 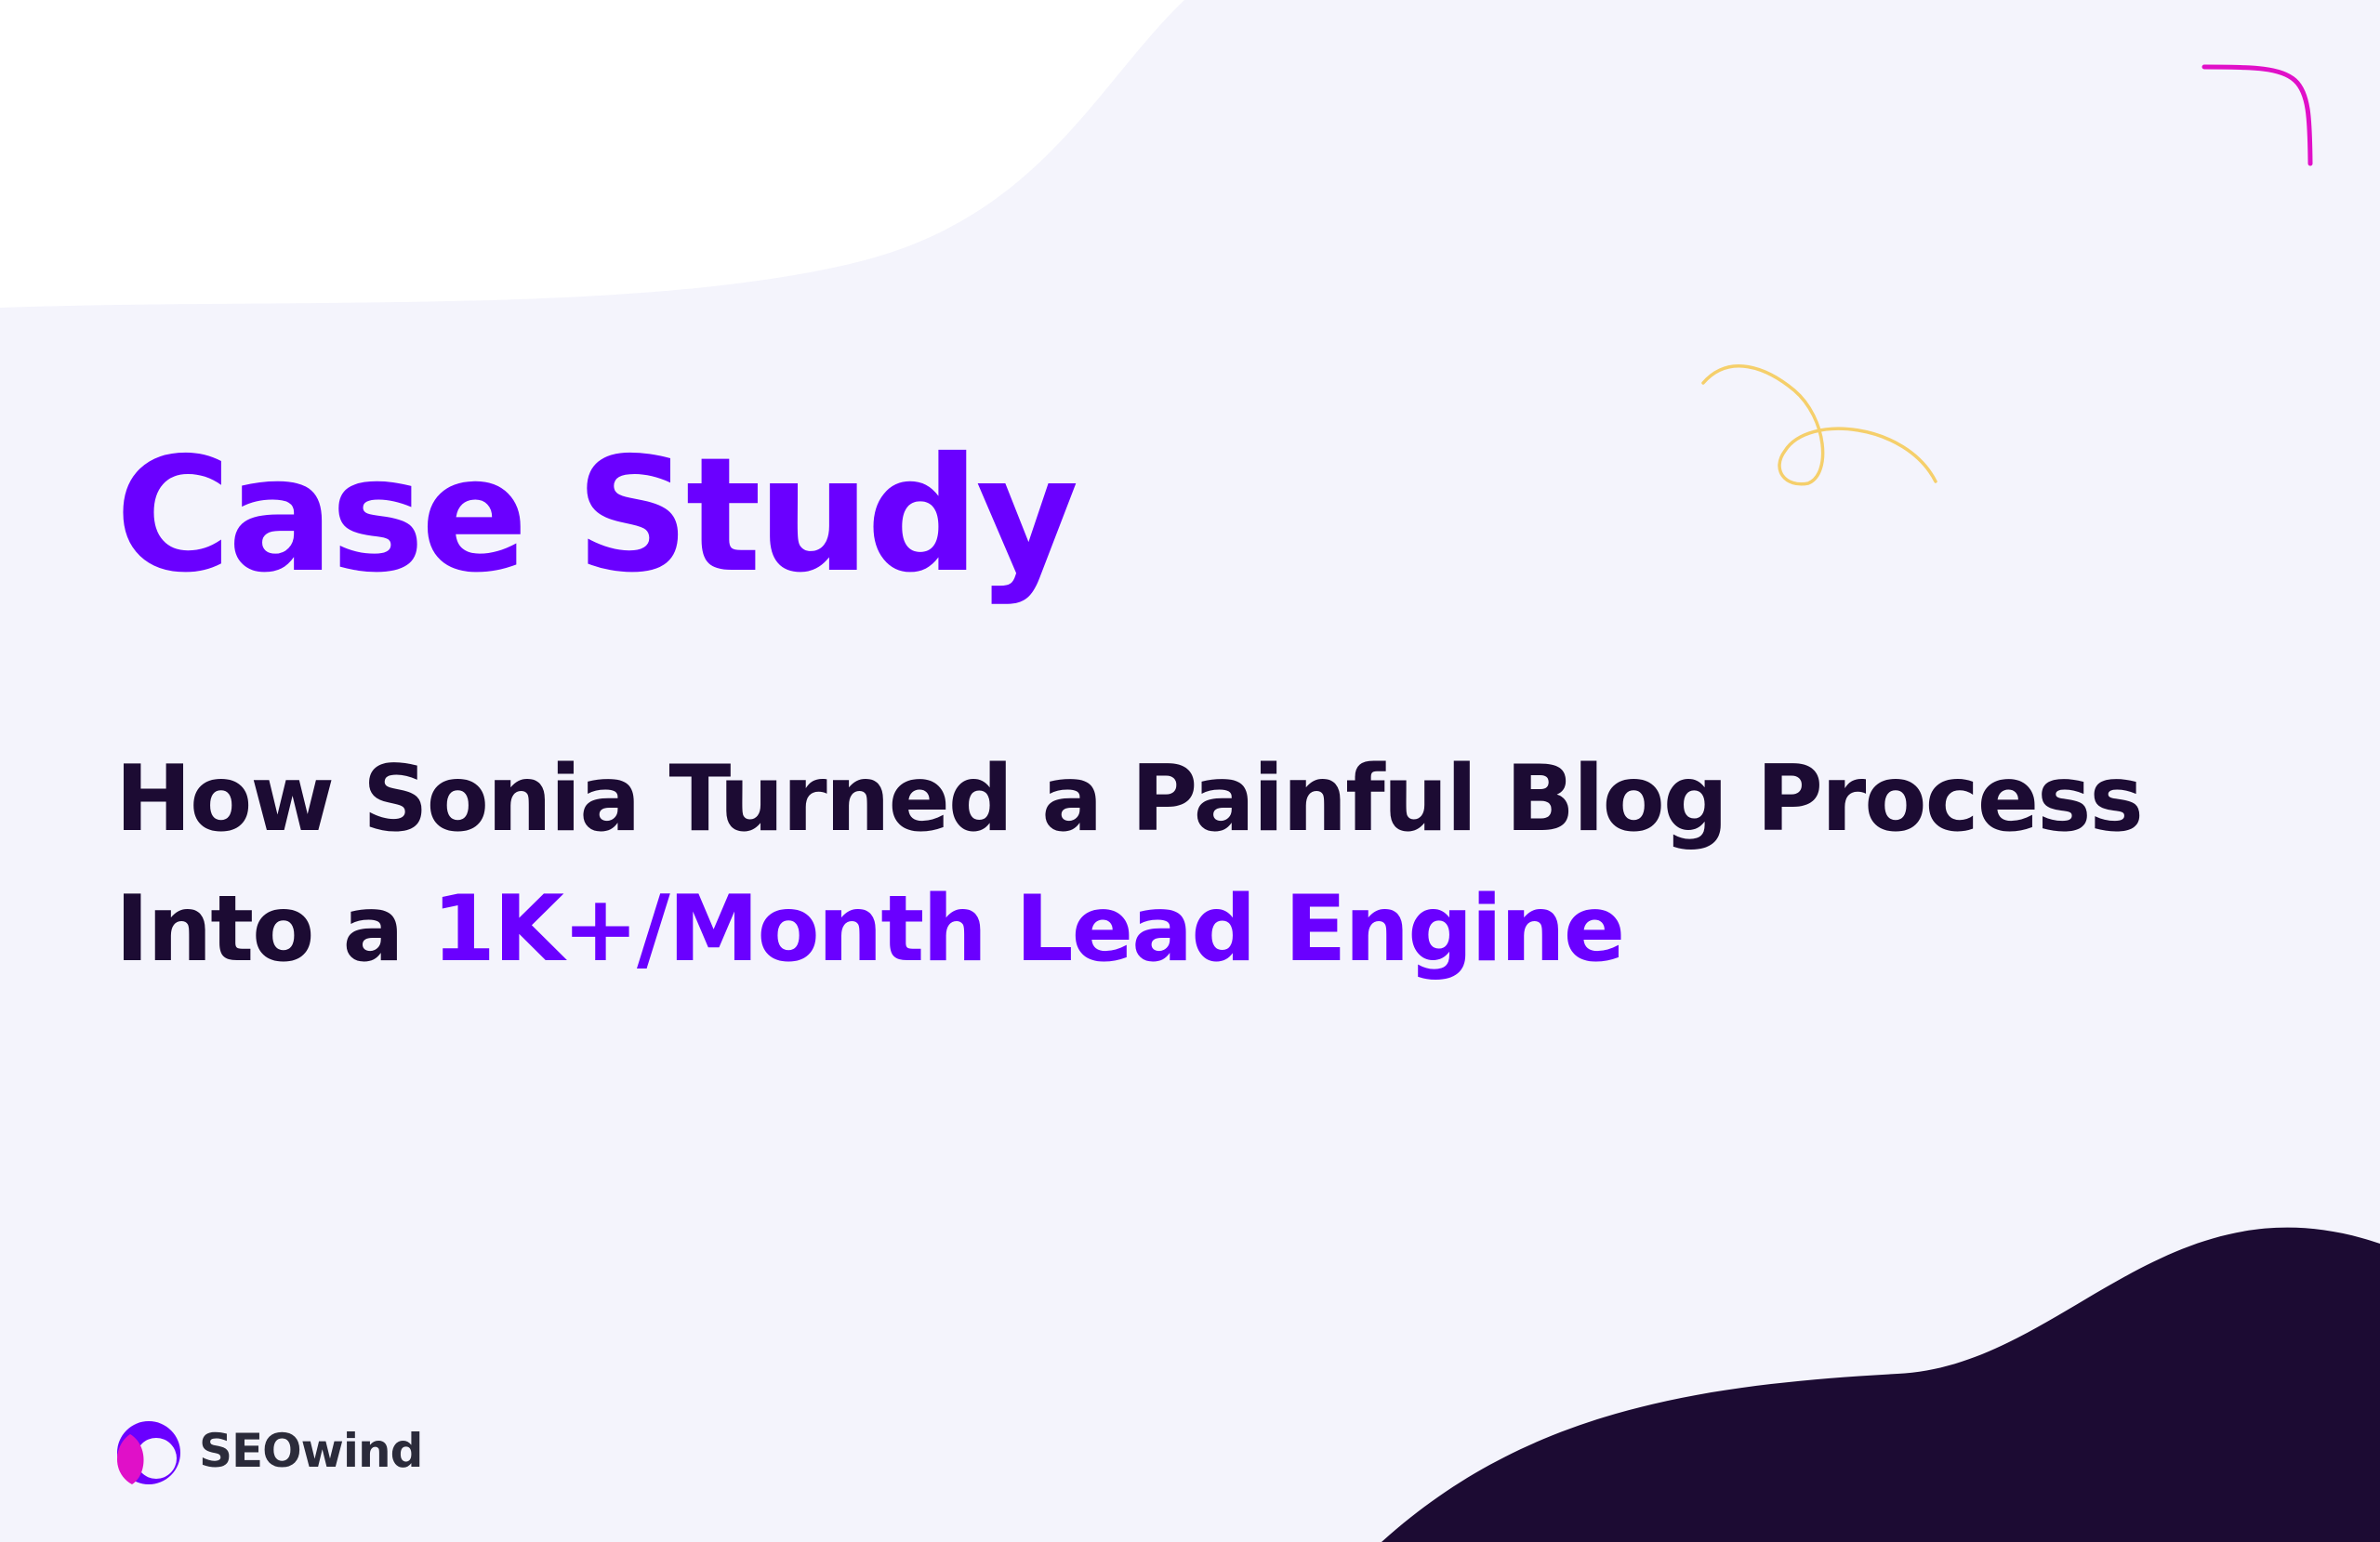 What do you see at coordinates (1028, 929) in the screenshot?
I see `headline-highlight: 1K+/Month Lead Engine` at bounding box center [1028, 929].